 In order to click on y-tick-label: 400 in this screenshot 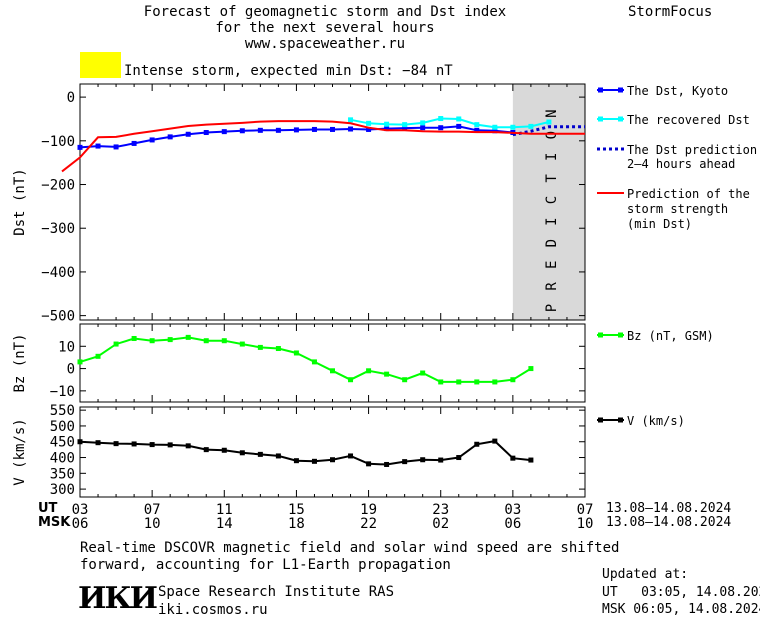, I will do `click(62, 459)`.